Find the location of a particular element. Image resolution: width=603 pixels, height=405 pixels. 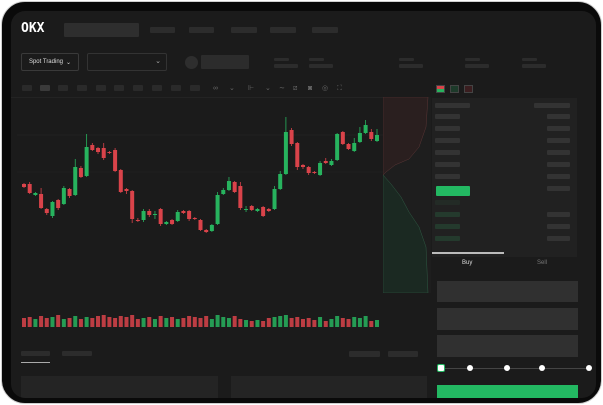

percent-slider is located at coordinates (516, 368).